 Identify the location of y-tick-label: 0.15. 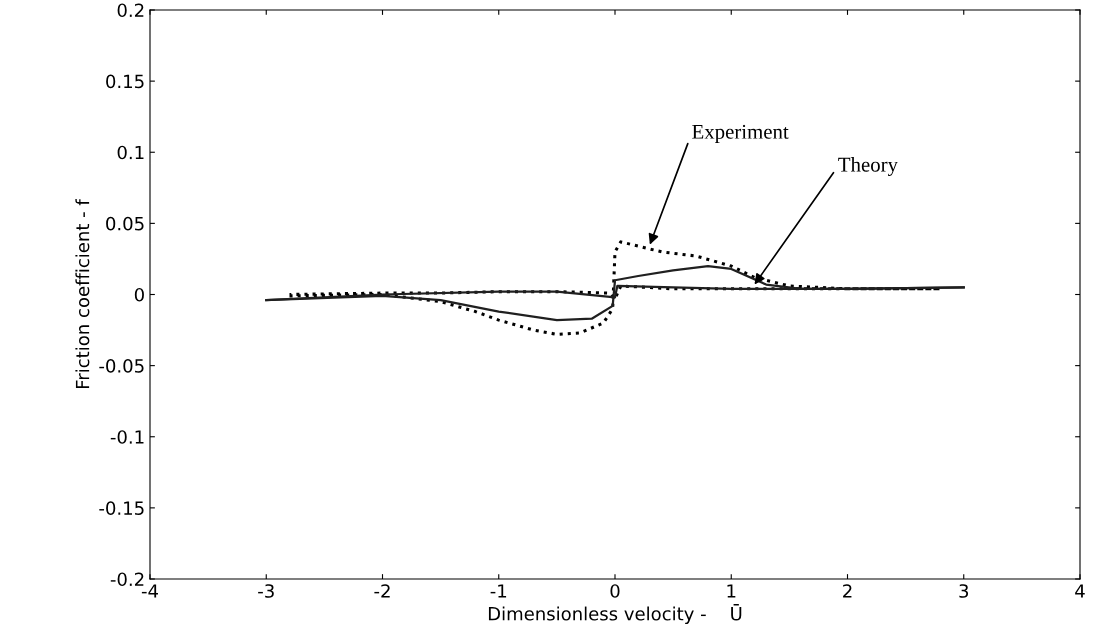
(125, 81).